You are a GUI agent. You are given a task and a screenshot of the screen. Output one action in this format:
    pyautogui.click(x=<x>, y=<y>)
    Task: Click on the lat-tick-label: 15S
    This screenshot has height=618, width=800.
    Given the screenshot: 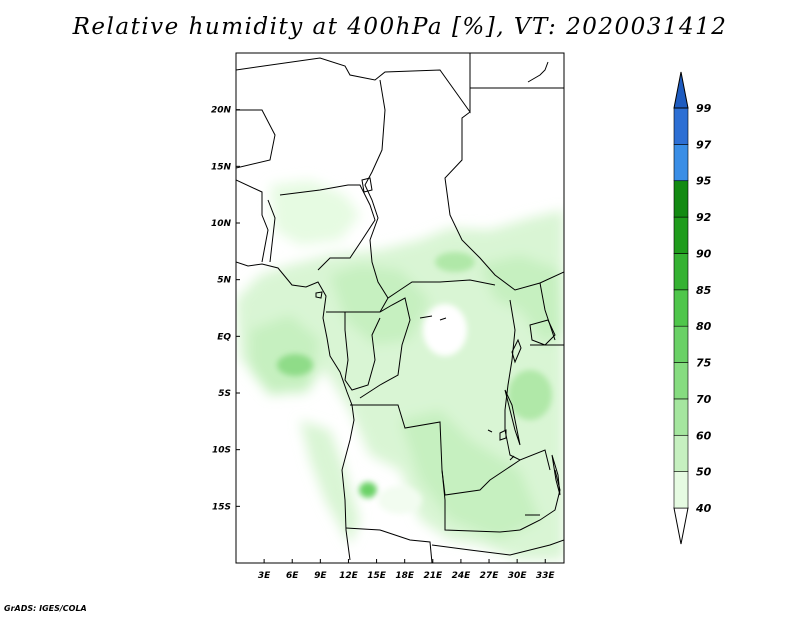 What is the action you would take?
    pyautogui.click(x=221, y=507)
    